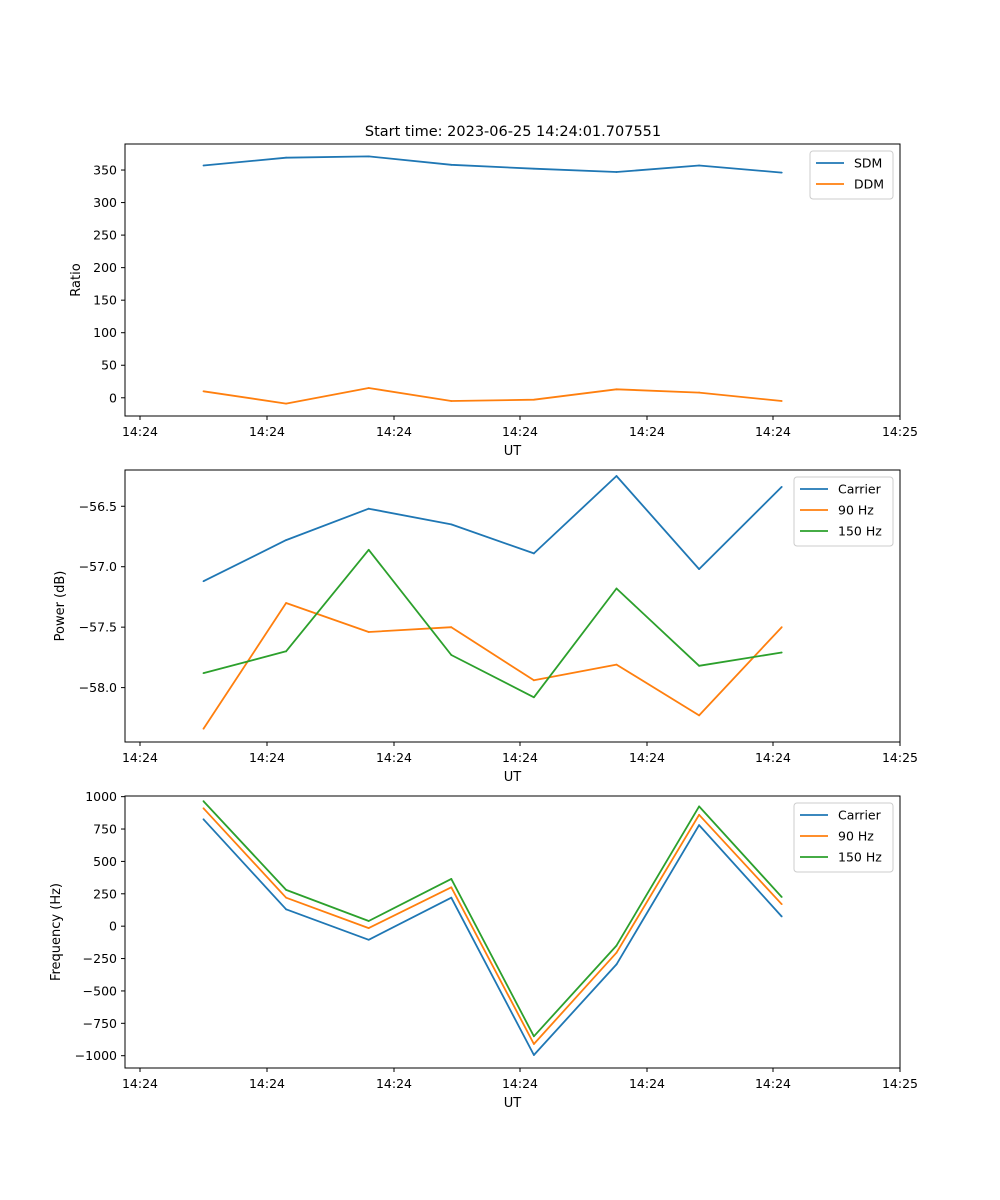 This screenshot has height=1200, width=1000. Describe the element at coordinates (105, 300) in the screenshot. I see `y-tick-label: 150` at that location.